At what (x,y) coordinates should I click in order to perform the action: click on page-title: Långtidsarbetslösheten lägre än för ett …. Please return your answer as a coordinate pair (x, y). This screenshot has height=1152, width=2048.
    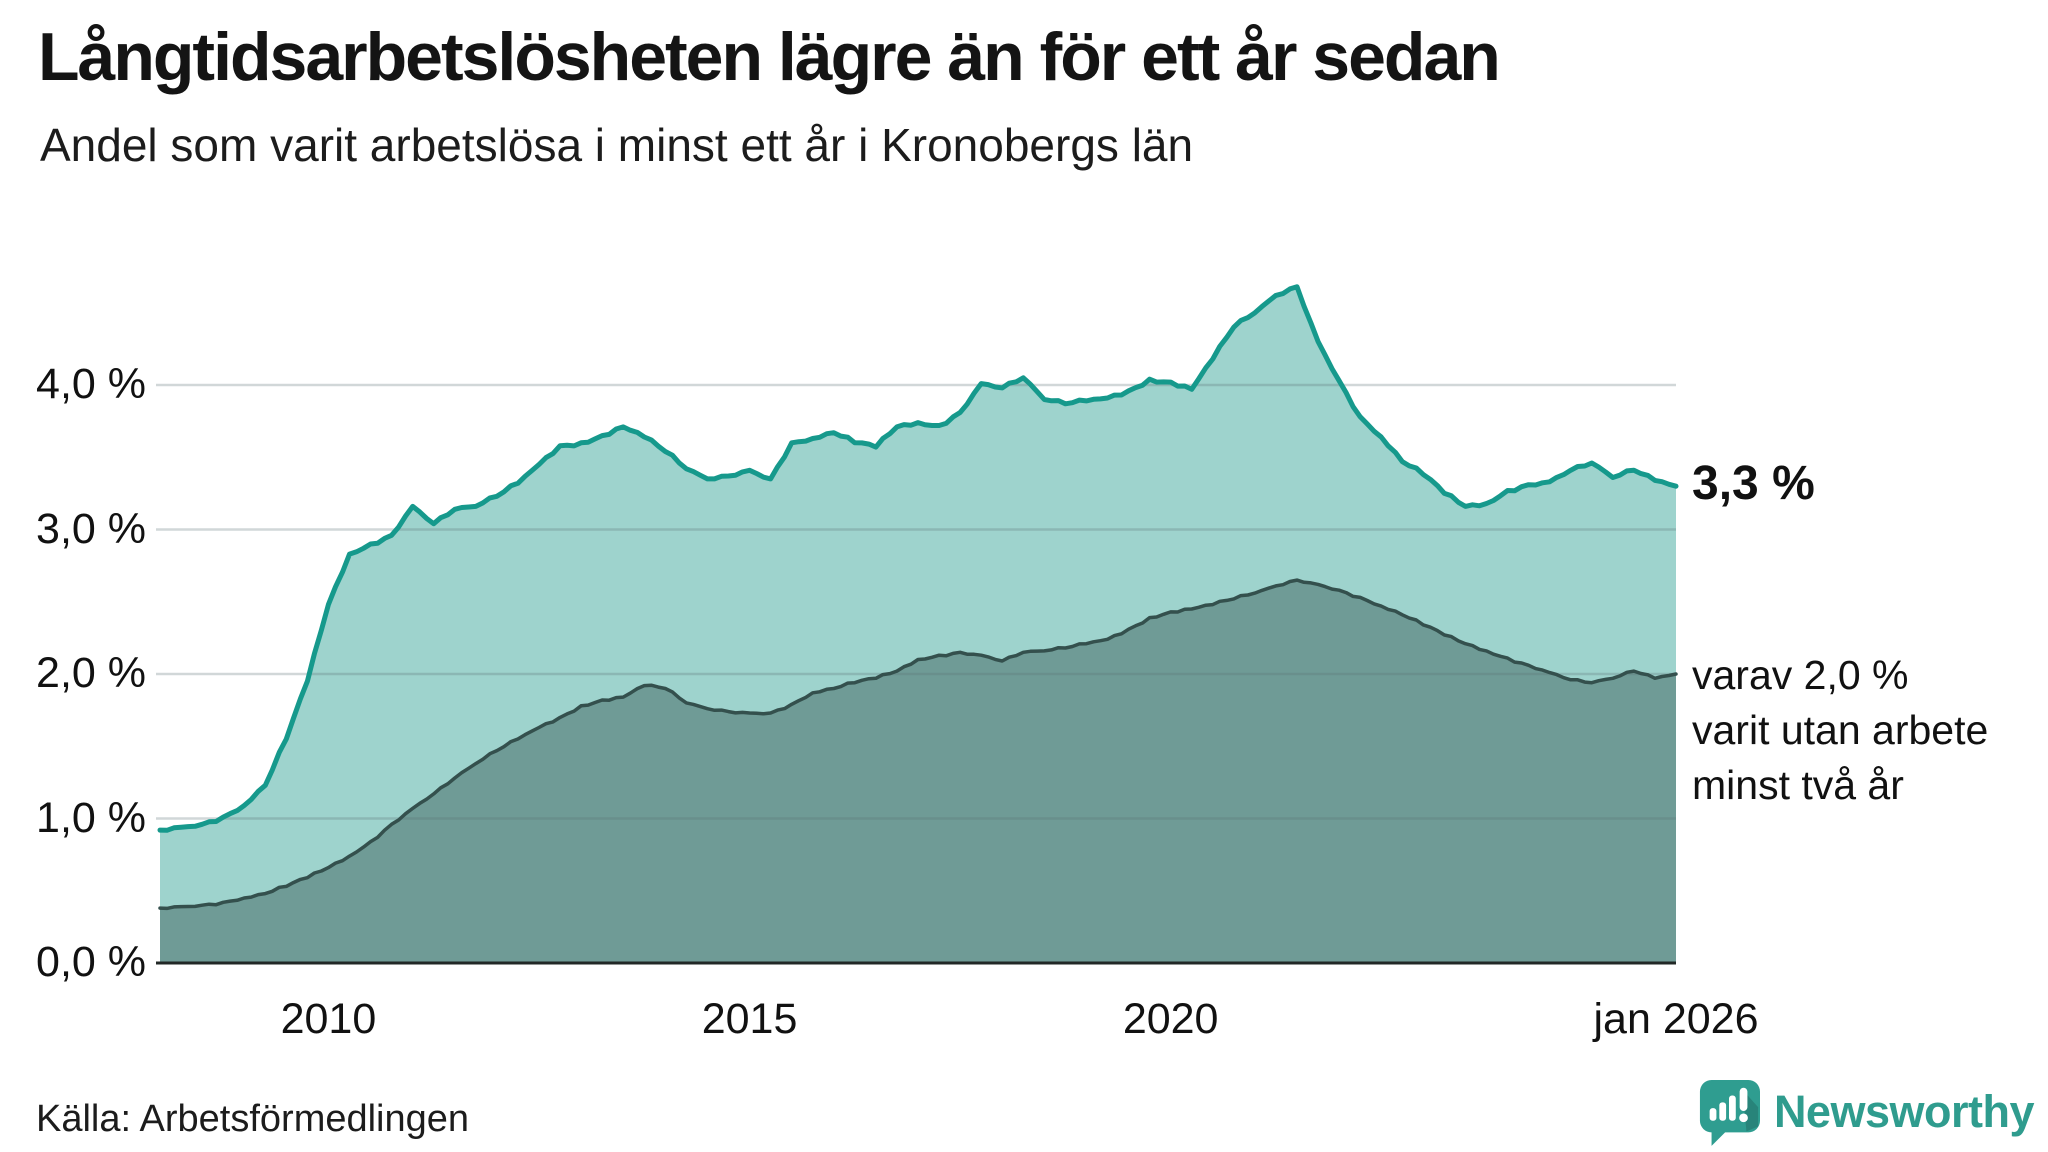
    Looking at the image, I should click on (769, 57).